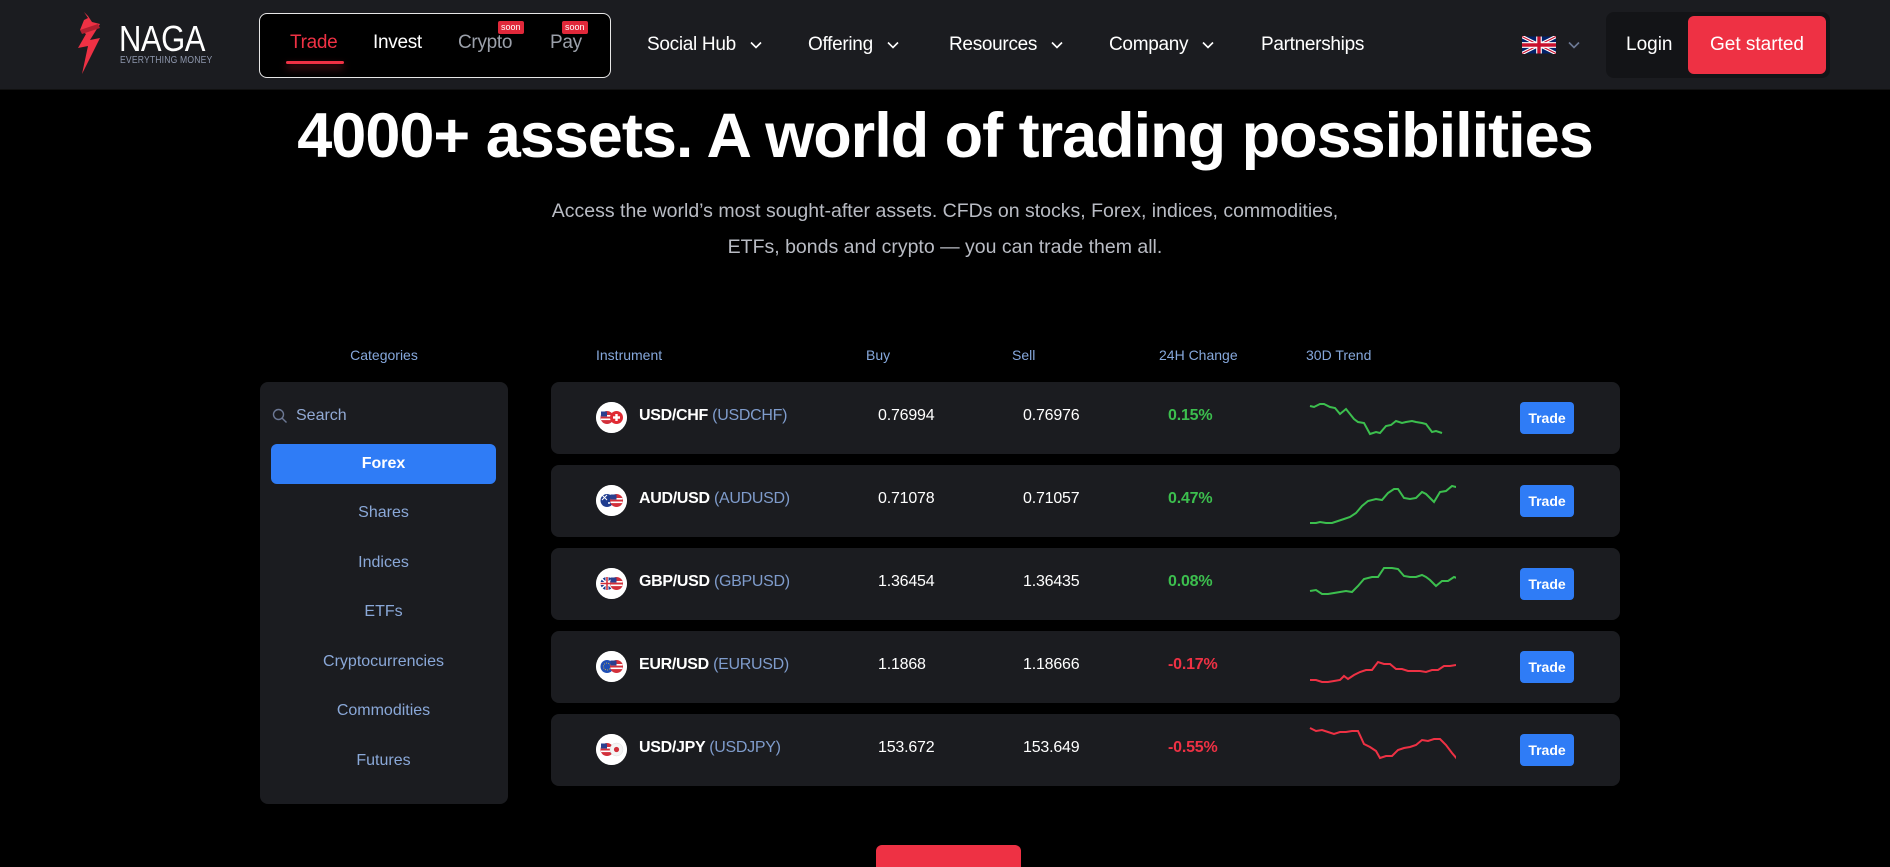  I want to click on eur-usd-flags-icon, so click(611, 666).